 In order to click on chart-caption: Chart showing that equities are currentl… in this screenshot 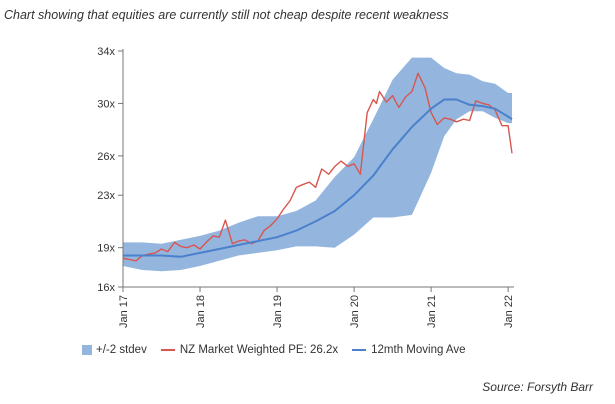, I will do `click(226, 15)`.